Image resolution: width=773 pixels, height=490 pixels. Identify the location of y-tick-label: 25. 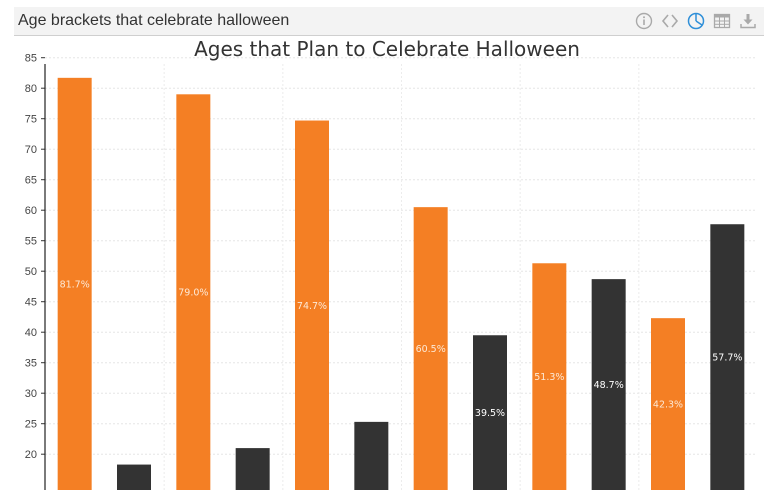
(31, 425).